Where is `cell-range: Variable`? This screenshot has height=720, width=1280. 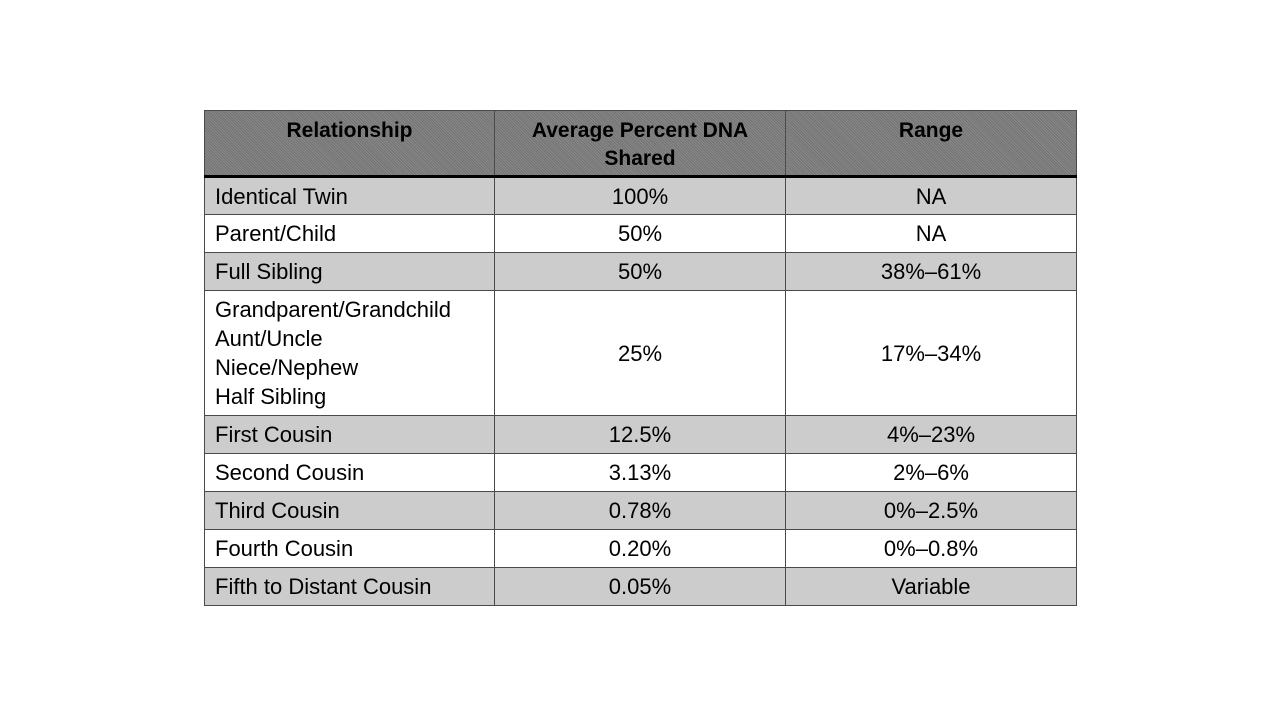 cell-range: Variable is located at coordinates (931, 586).